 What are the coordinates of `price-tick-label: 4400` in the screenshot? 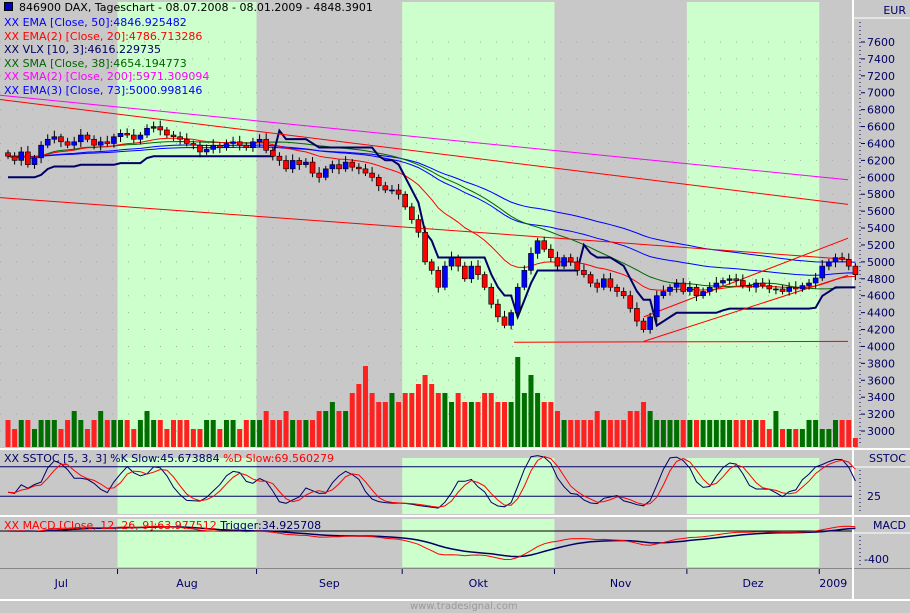 It's located at (881, 313).